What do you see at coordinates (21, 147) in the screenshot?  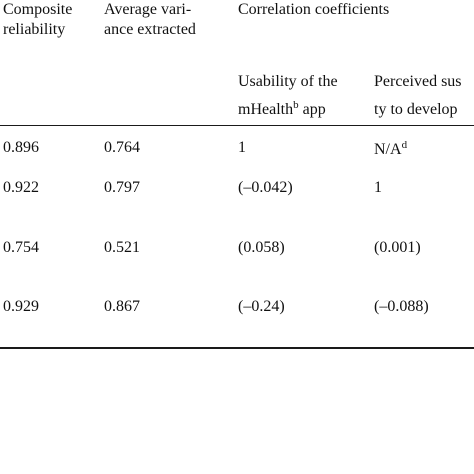 I see `cell-cr-row1: 0.896` at bounding box center [21, 147].